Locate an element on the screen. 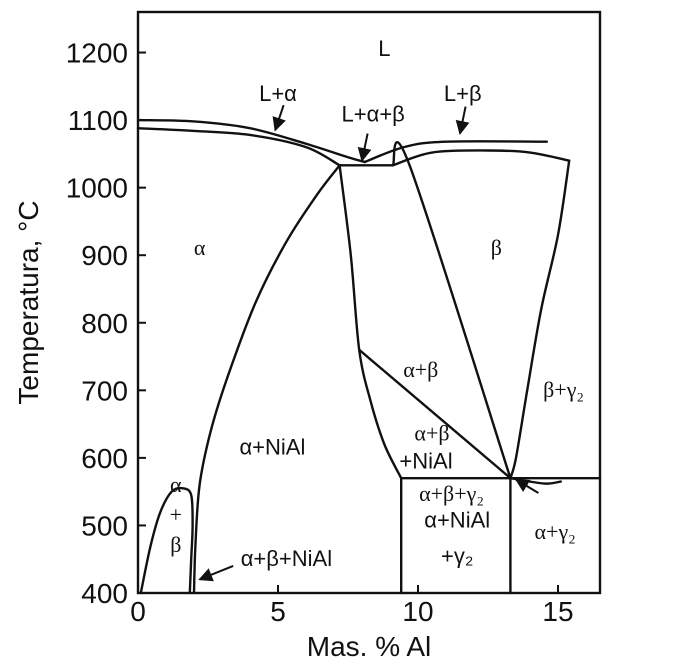 This screenshot has height=662, width=686. y-tick-label: 1200 is located at coordinates (97, 53).